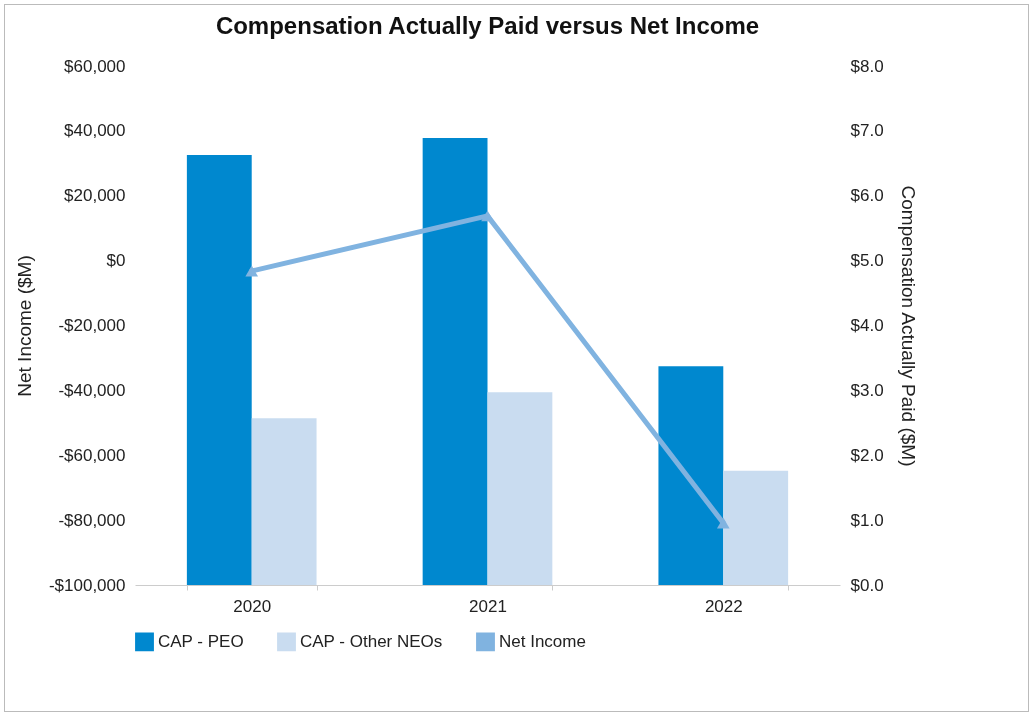 This screenshot has width=1035, height=718. Describe the element at coordinates (488, 606) in the screenshot. I see `x-tick-label: 2021` at that location.